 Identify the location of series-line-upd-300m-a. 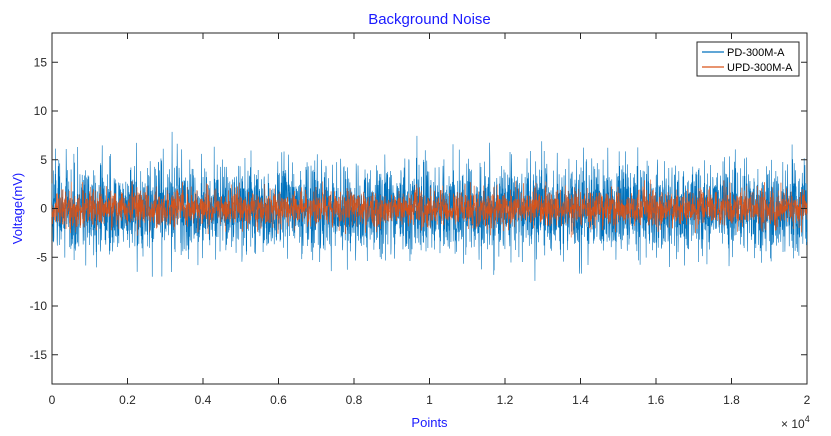
(429, 208).